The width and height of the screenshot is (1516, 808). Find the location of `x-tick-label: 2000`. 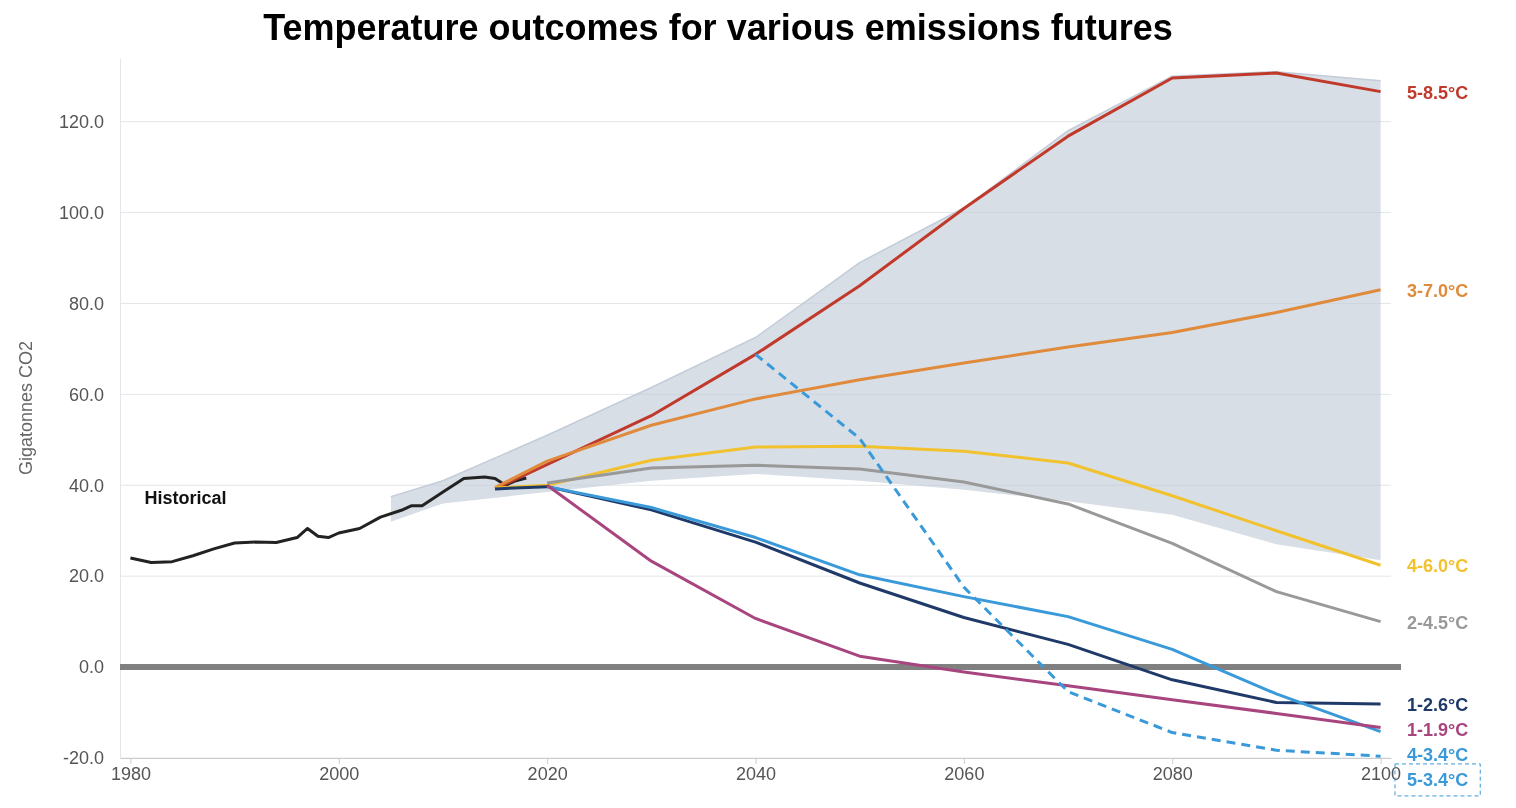

x-tick-label: 2000 is located at coordinates (339, 773).